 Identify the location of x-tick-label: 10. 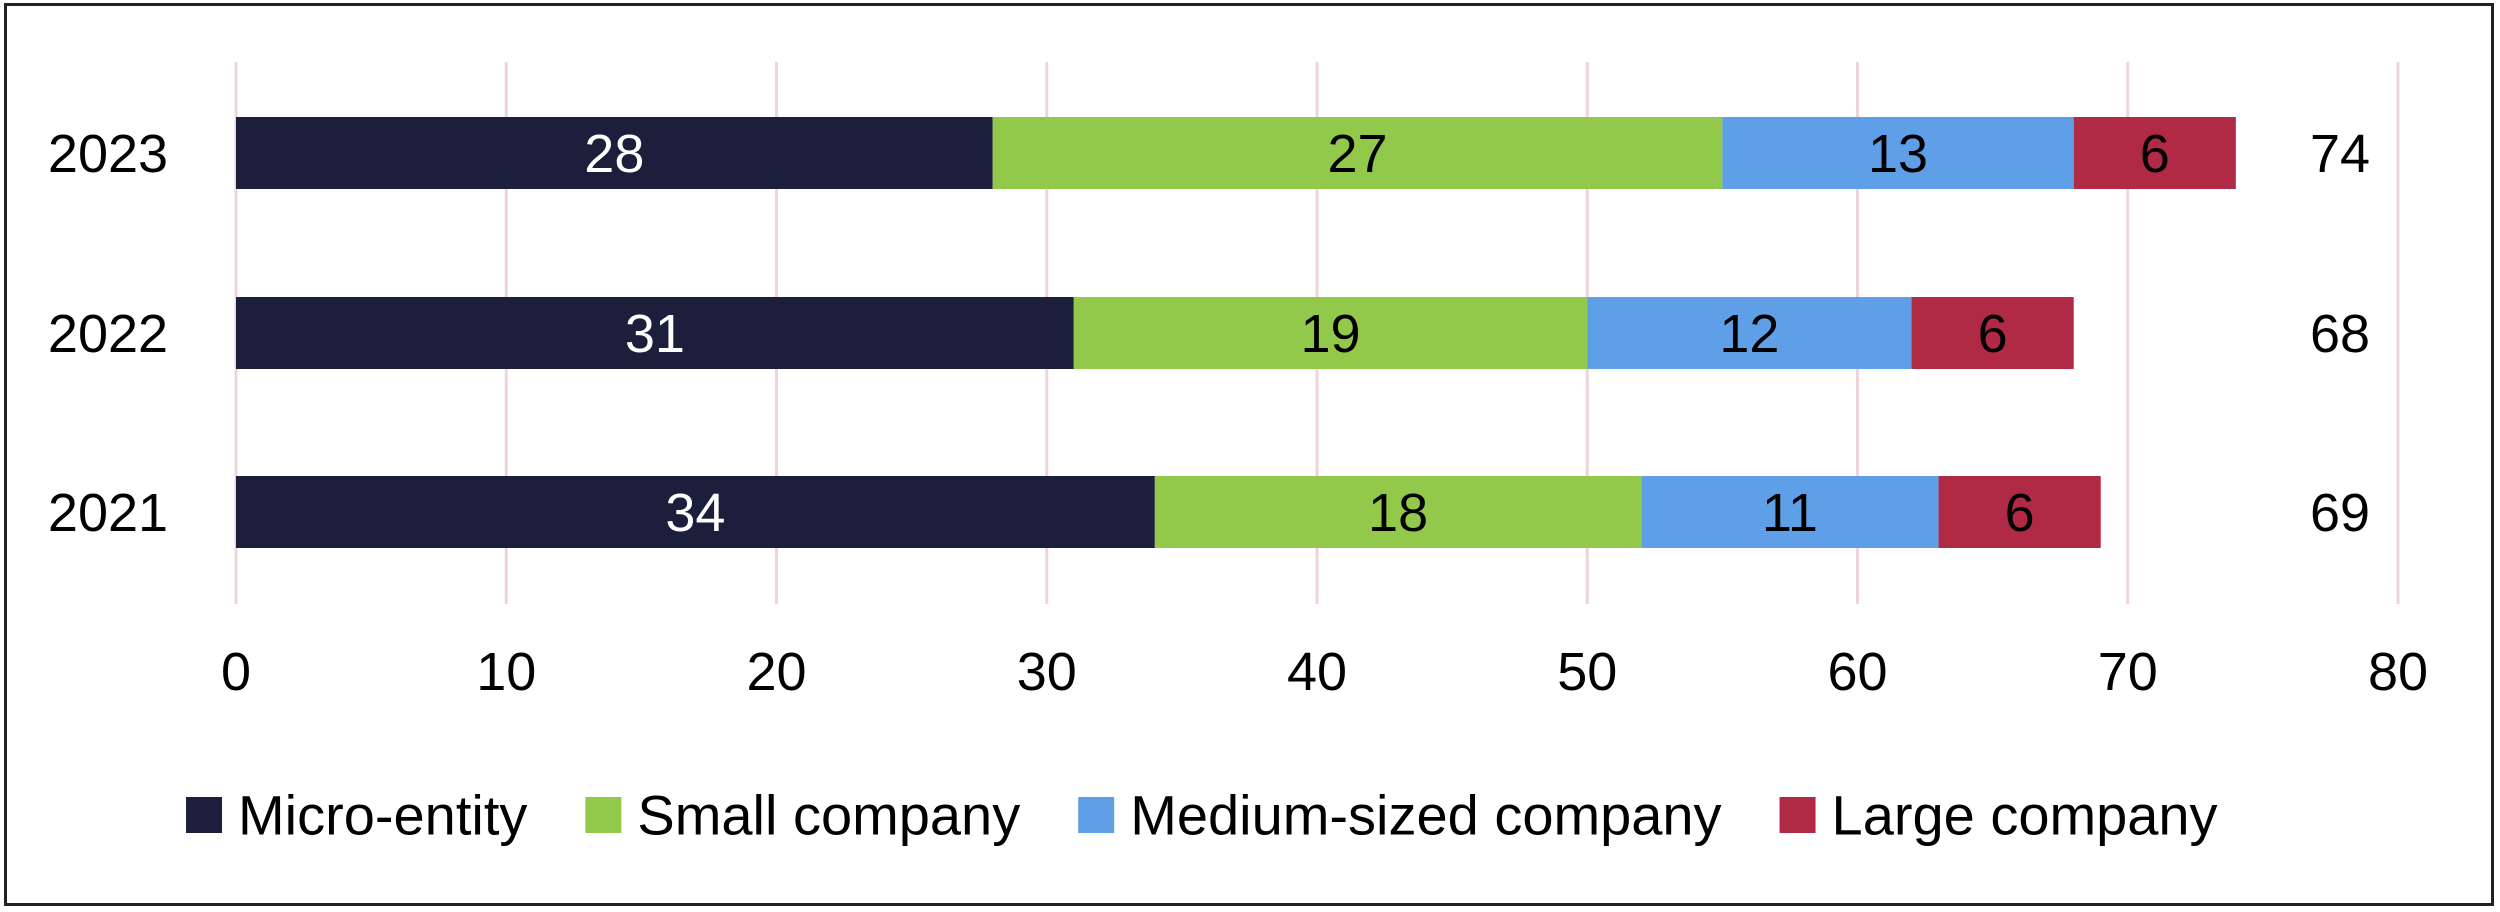
(506, 672).